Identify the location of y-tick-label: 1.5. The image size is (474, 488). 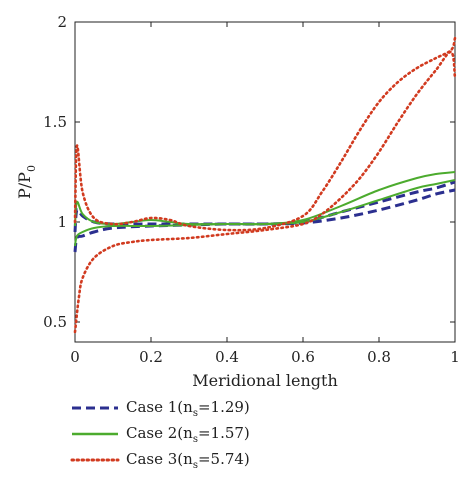
(55, 122).